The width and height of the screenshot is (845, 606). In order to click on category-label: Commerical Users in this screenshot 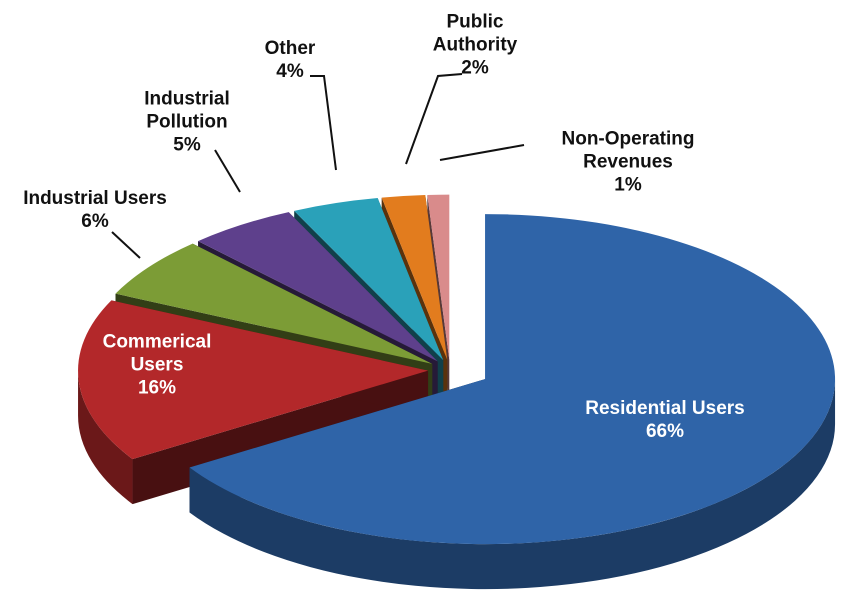, I will do `click(157, 353)`.